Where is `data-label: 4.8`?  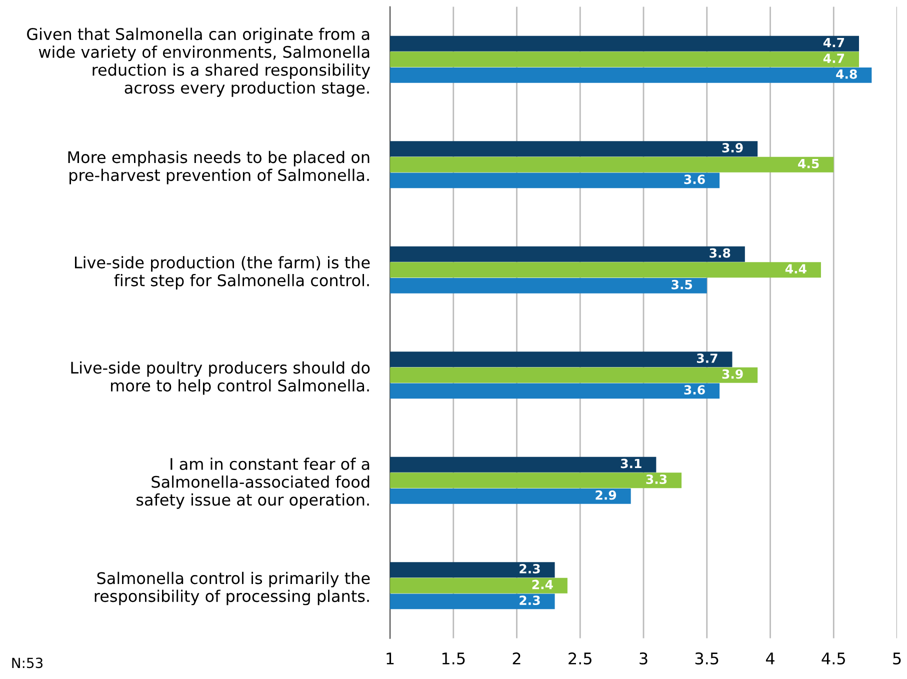 data-label: 4.8 is located at coordinates (846, 74).